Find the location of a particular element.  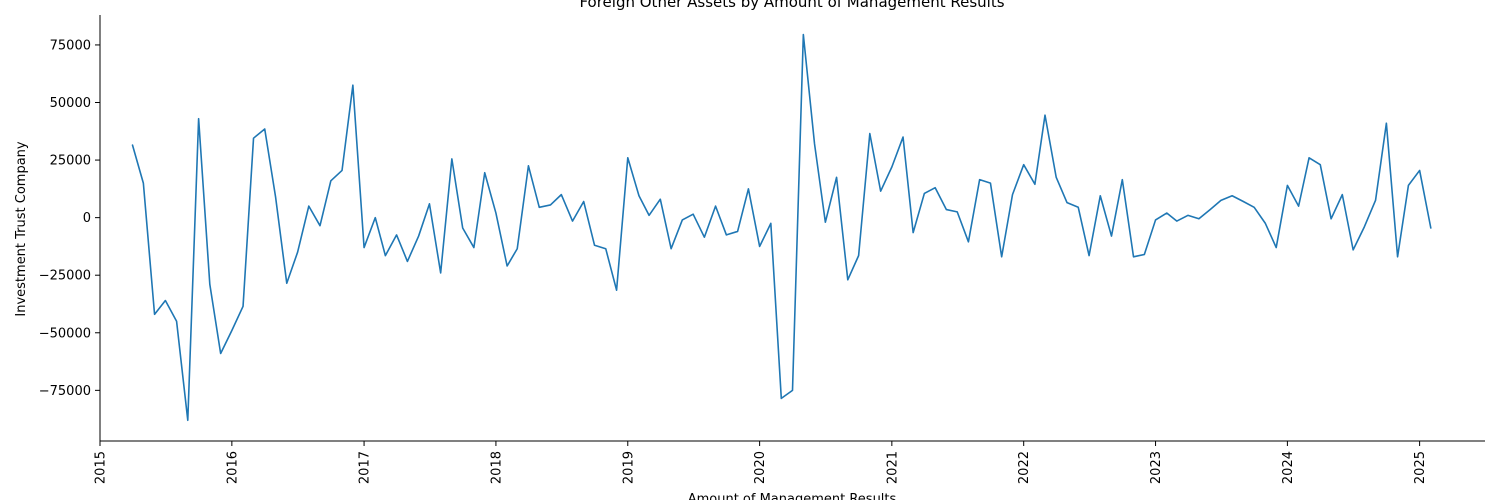

y-tick-label: 50000 is located at coordinates (70, 103).